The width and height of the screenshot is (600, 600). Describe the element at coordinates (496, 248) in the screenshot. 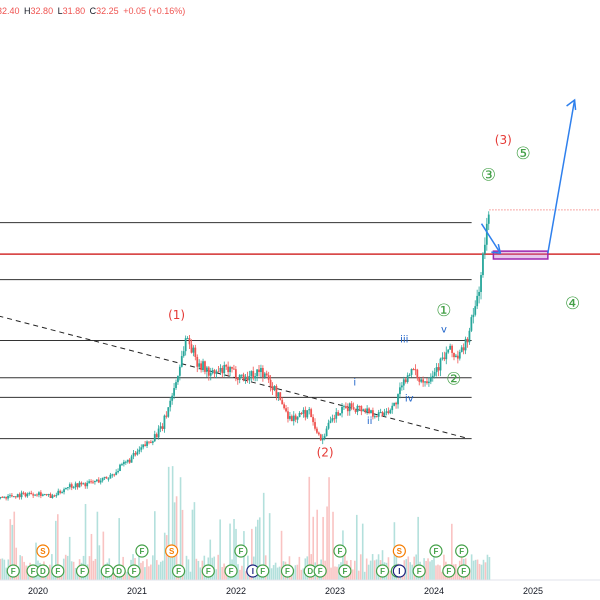

I see `arrow-head` at that location.